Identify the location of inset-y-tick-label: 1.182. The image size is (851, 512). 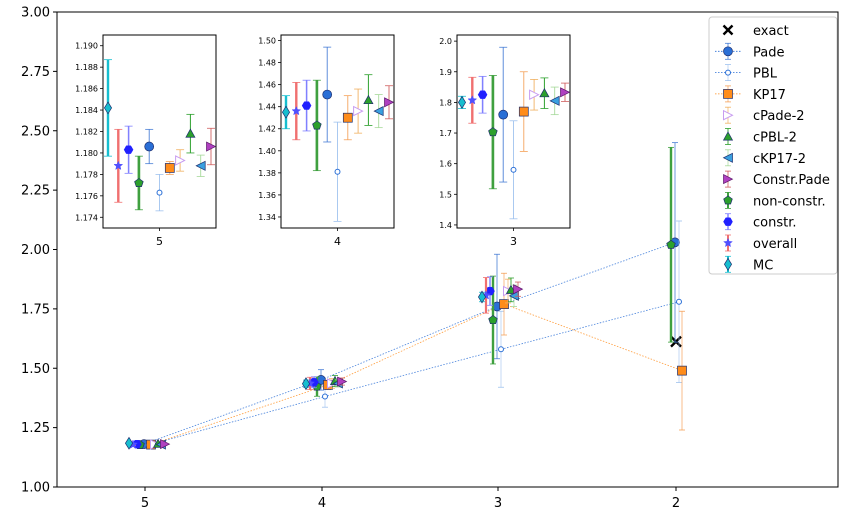
(86, 132).